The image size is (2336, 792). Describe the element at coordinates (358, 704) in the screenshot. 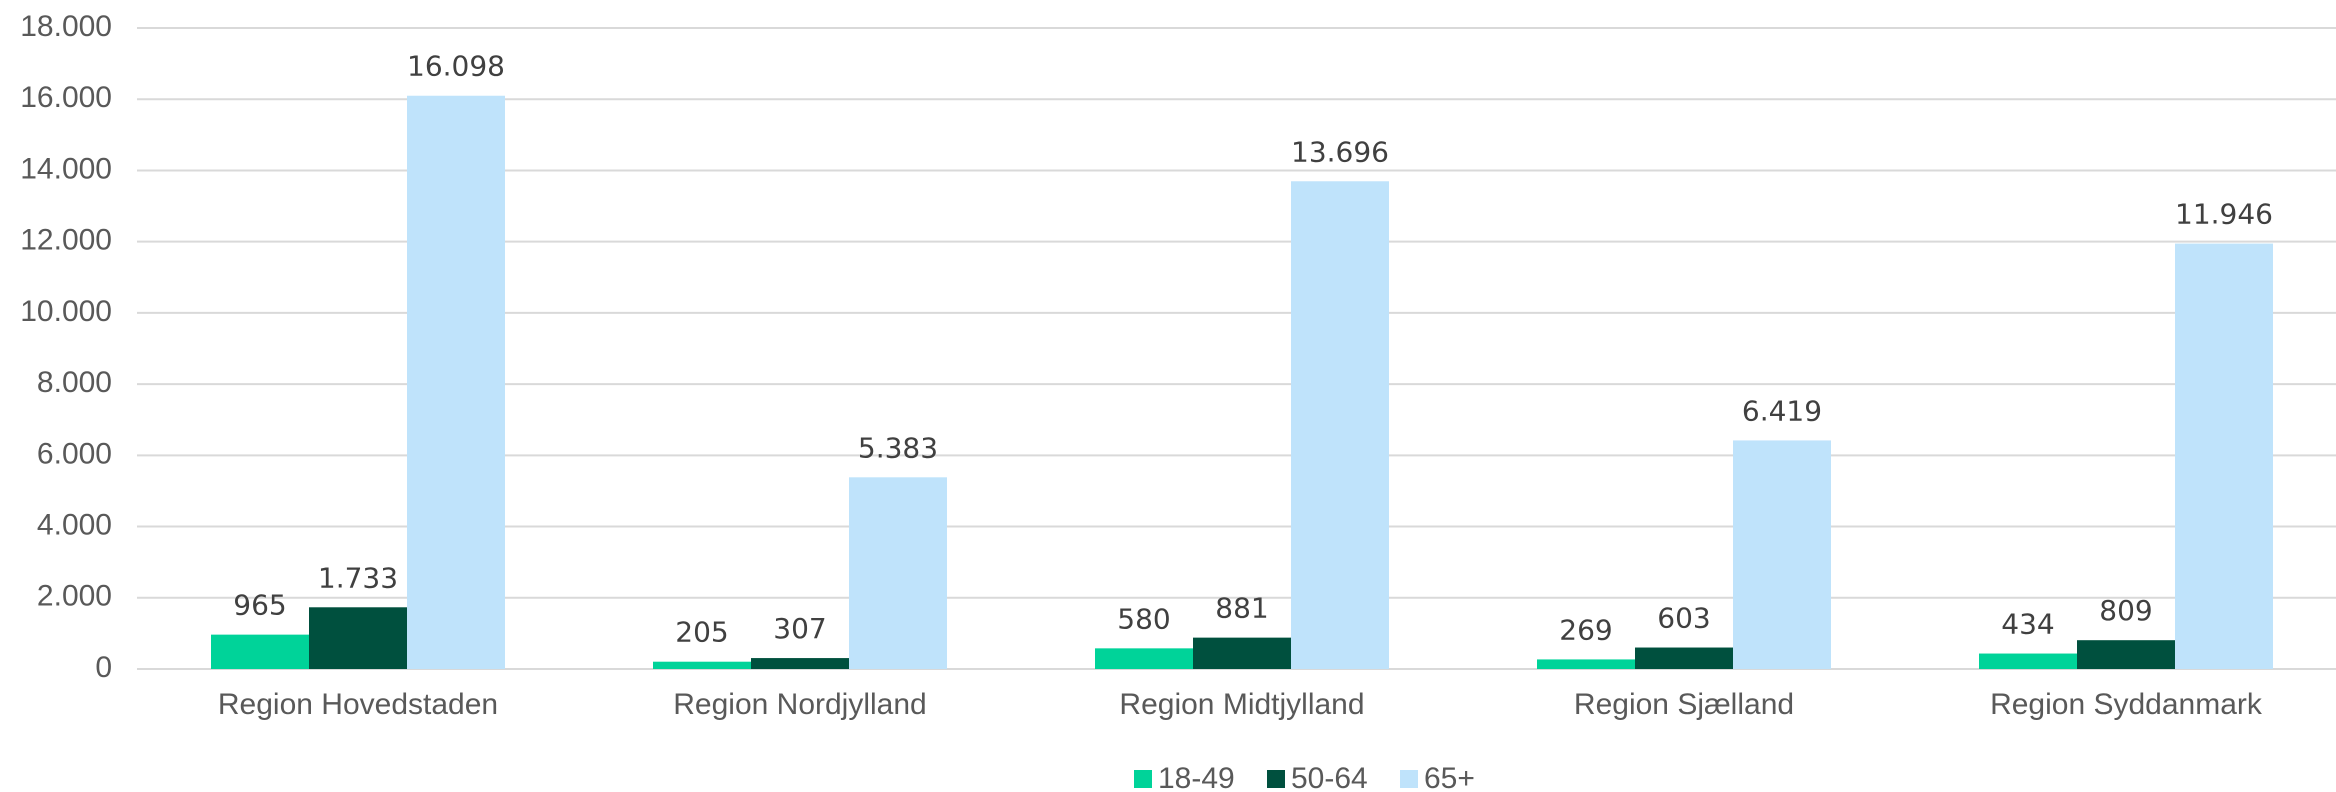

I see `x-tick-label: Region Hovedstaden` at that location.